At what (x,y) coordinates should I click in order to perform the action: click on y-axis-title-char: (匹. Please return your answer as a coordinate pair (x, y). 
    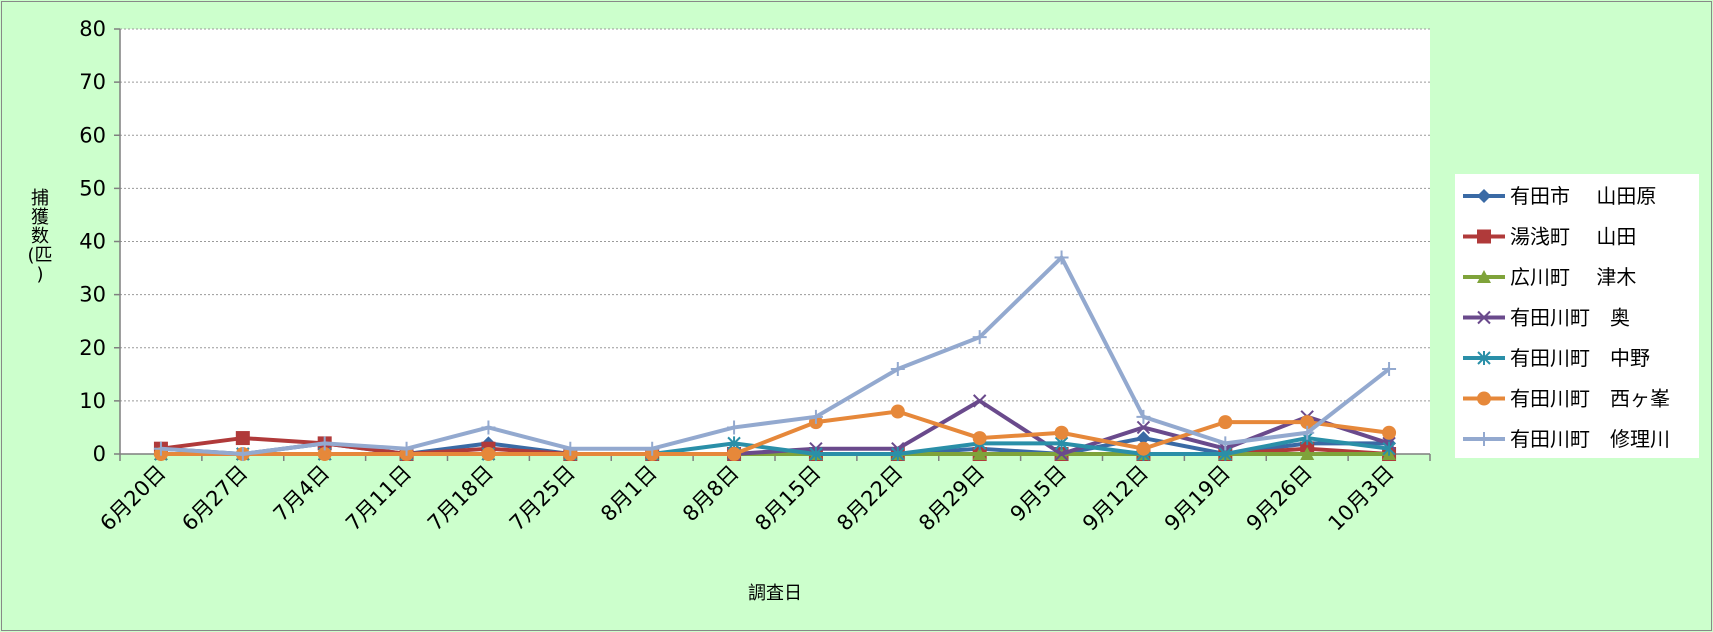
    Looking at the image, I should click on (39, 255).